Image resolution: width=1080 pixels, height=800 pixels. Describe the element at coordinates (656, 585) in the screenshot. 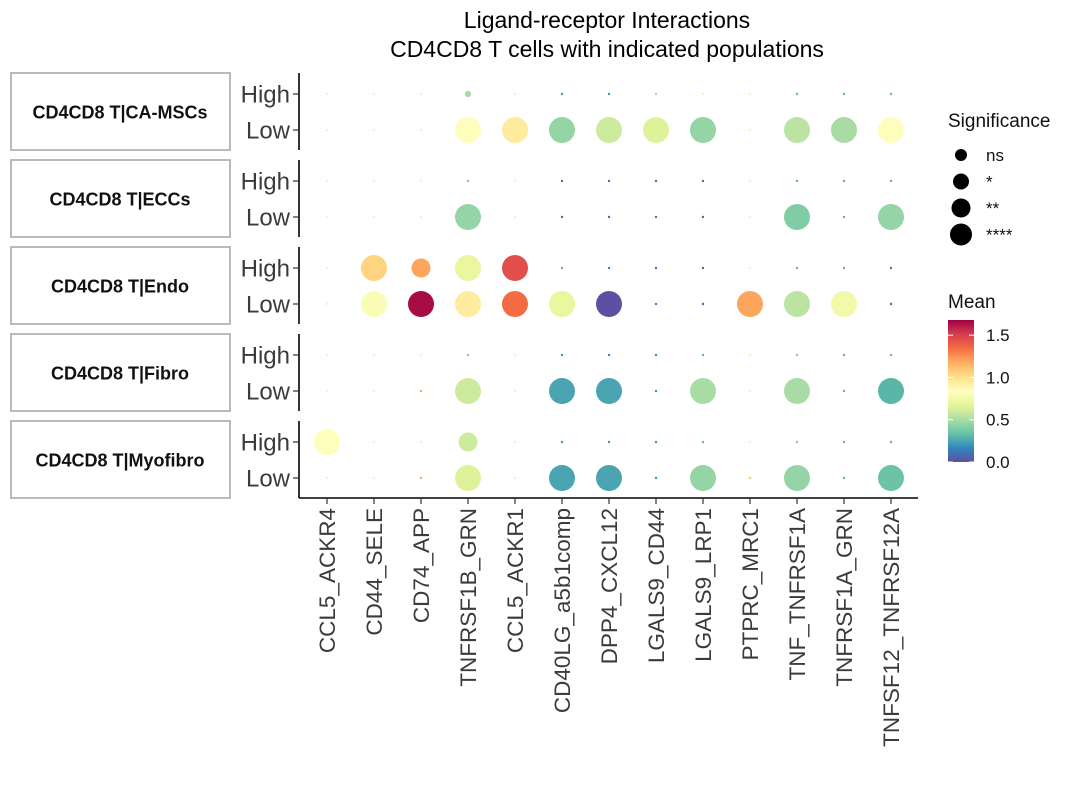

I see `x-tick-label: LGALS9_CD44` at that location.